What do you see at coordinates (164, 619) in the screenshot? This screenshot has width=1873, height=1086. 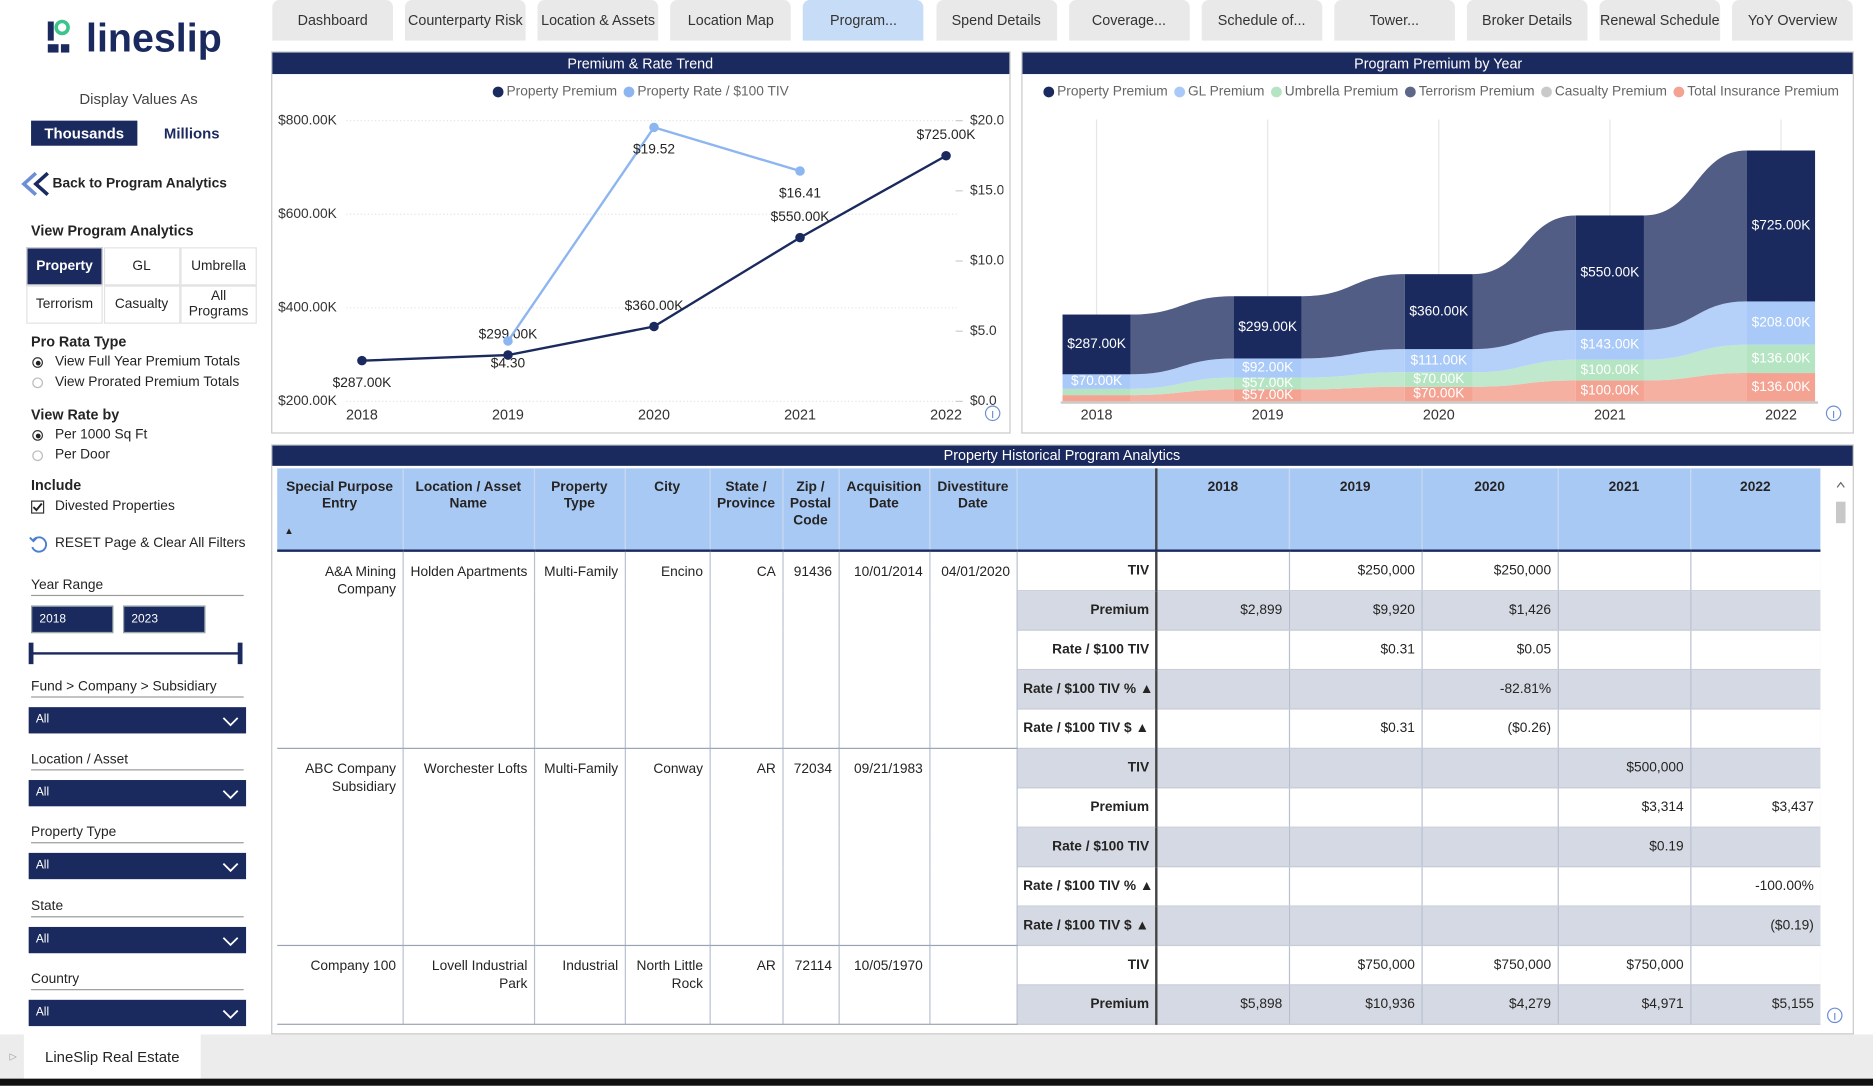 I see `year-to: 2023` at bounding box center [164, 619].